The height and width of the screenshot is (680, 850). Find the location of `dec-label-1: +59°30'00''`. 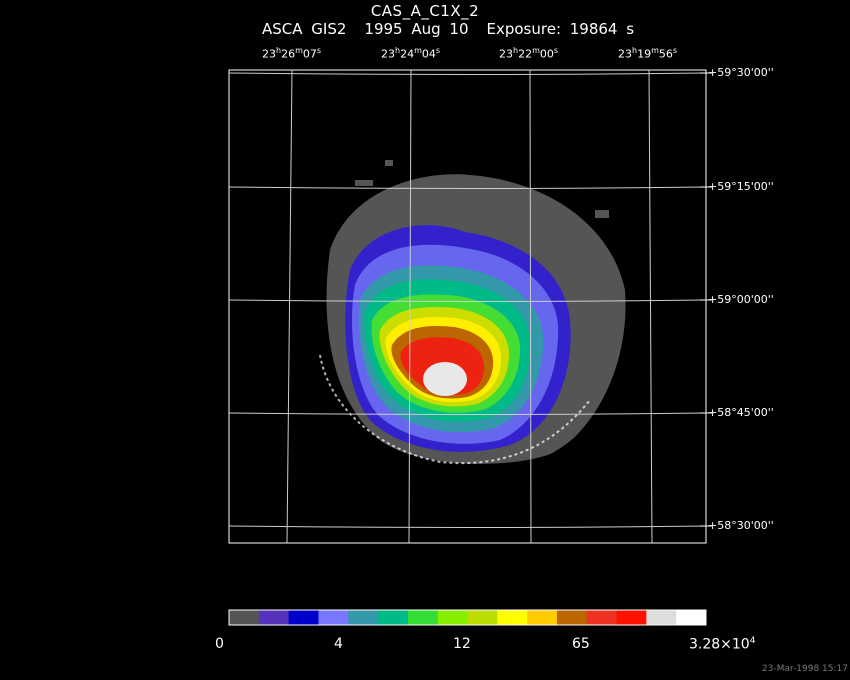

dec-label-1: +59°30'00'' is located at coordinates (741, 72).